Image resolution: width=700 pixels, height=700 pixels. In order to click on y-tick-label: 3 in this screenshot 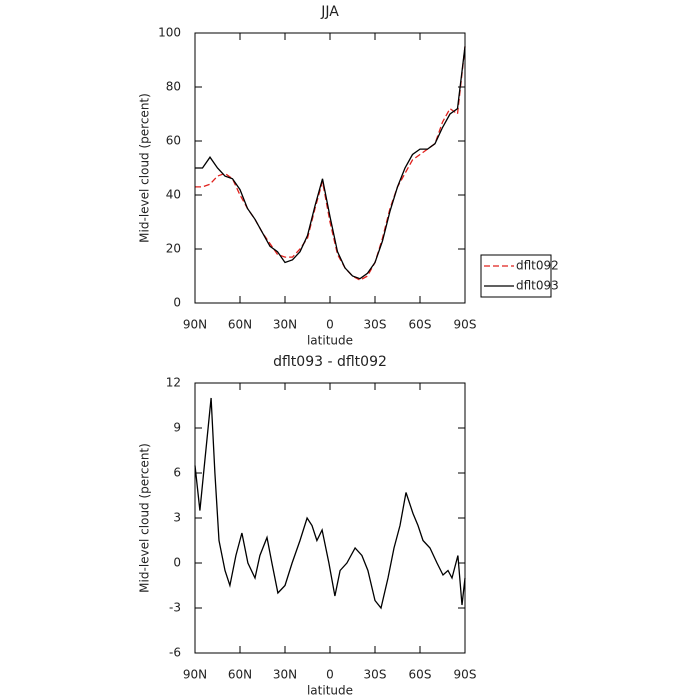, I will do `click(177, 518)`.